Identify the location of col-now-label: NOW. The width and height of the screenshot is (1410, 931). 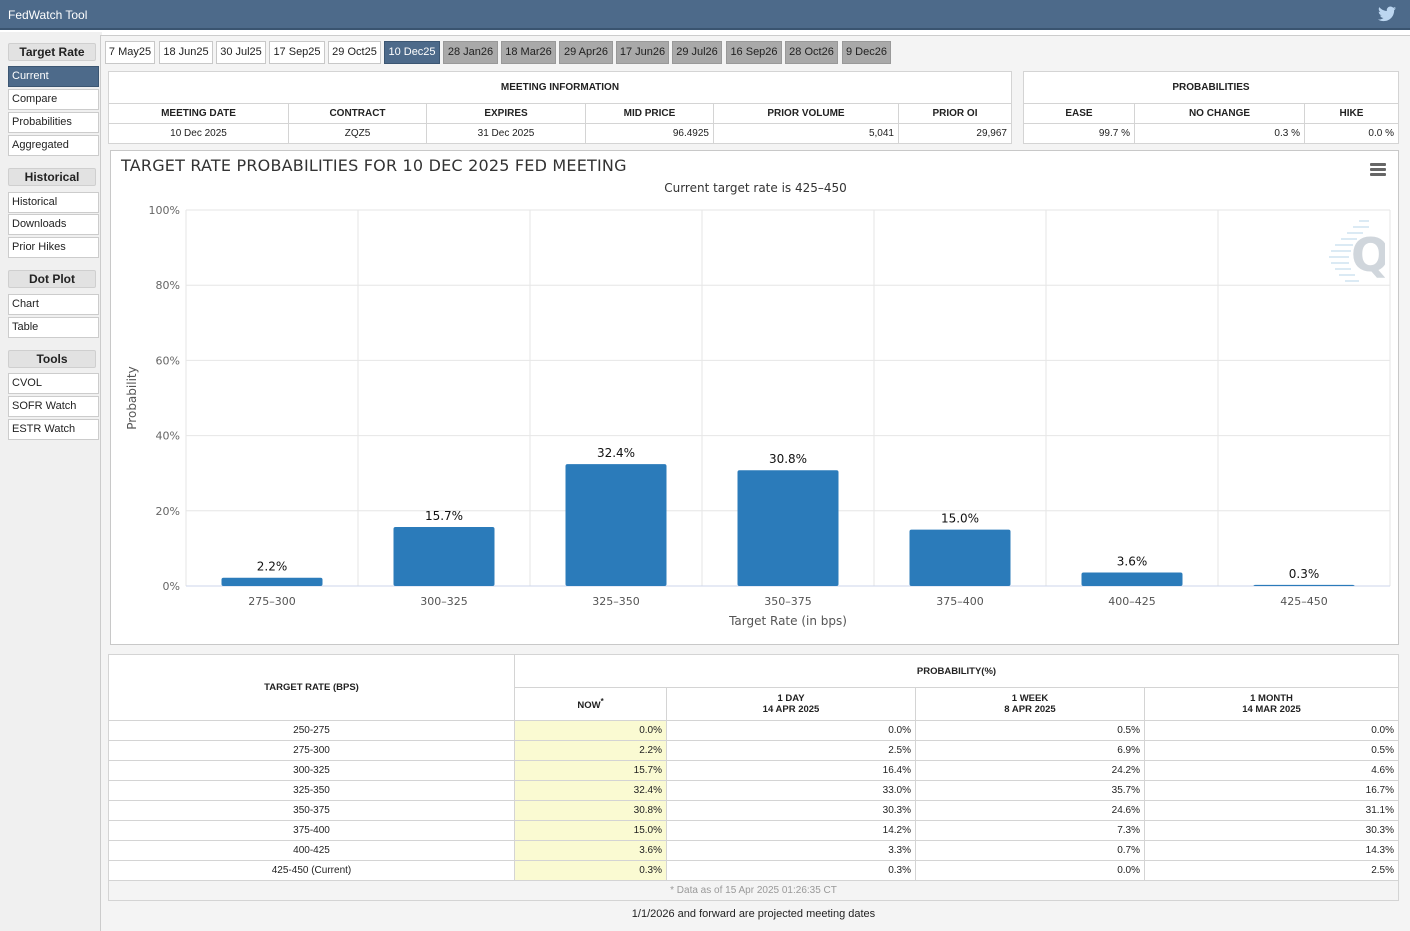
(589, 706).